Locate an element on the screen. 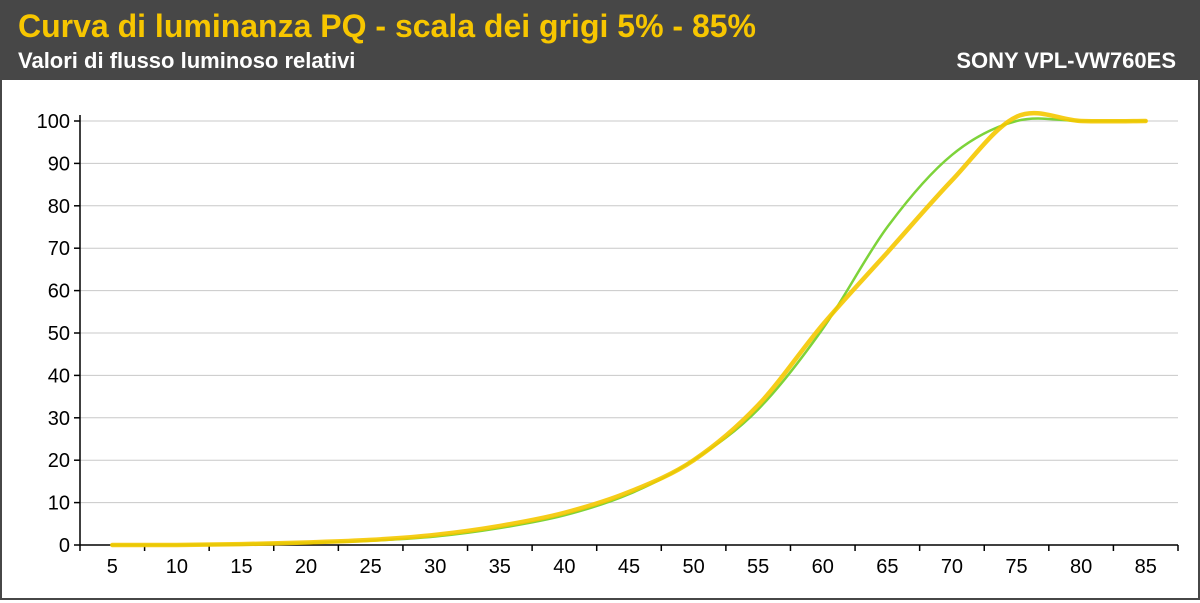 The image size is (1200, 603). x-tick-label: 30 is located at coordinates (435, 567).